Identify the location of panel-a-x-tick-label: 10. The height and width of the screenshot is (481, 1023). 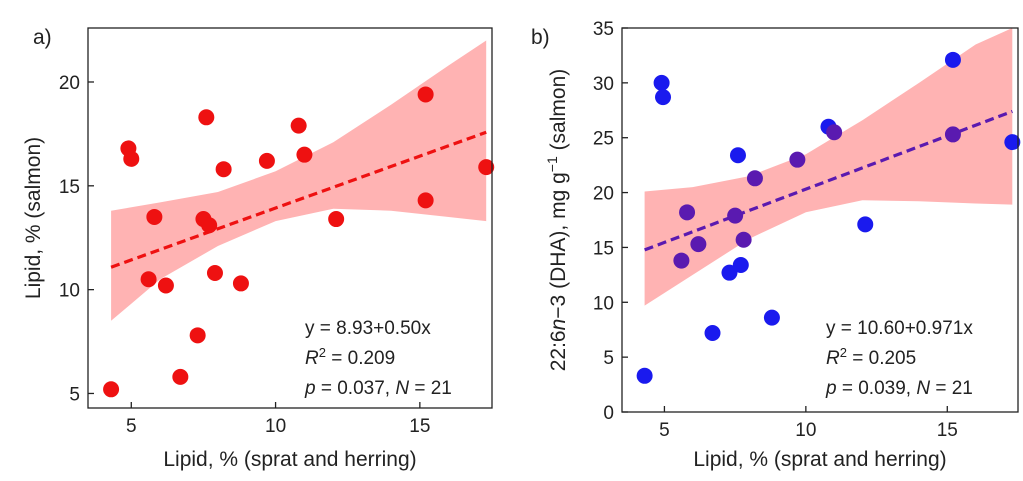
(275, 426).